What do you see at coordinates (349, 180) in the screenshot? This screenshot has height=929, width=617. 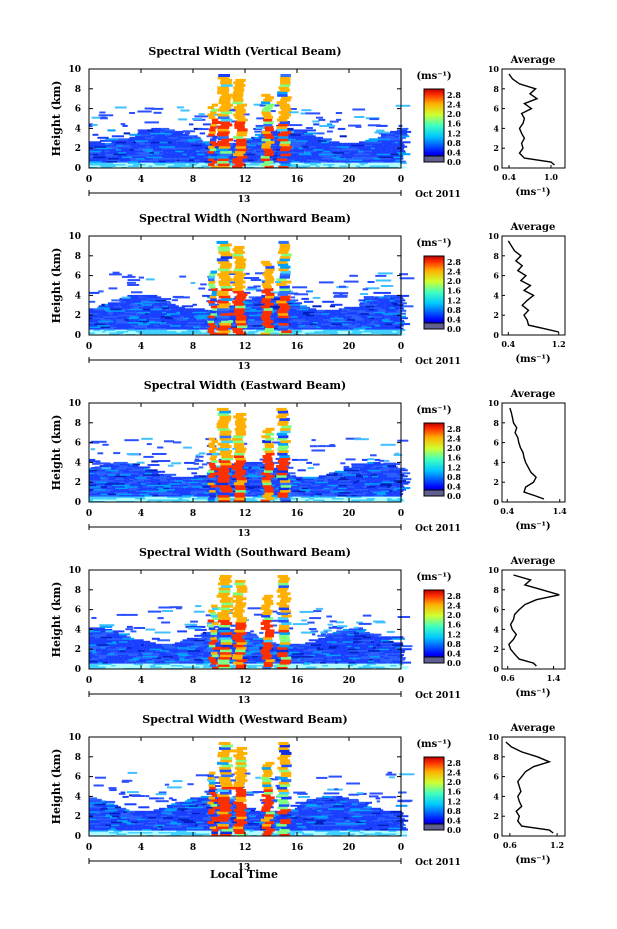 I see `x-tick-label: 20` at bounding box center [349, 180].